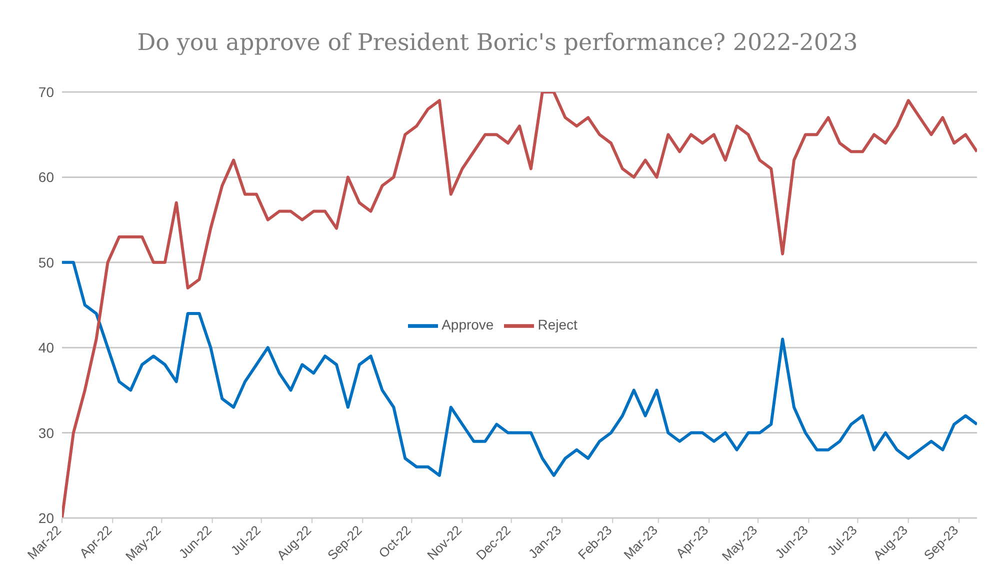 The image size is (995, 575). What do you see at coordinates (497, 43) in the screenshot?
I see `chart-title: Do you approve of President Boric's performance? 2022-2023` at bounding box center [497, 43].